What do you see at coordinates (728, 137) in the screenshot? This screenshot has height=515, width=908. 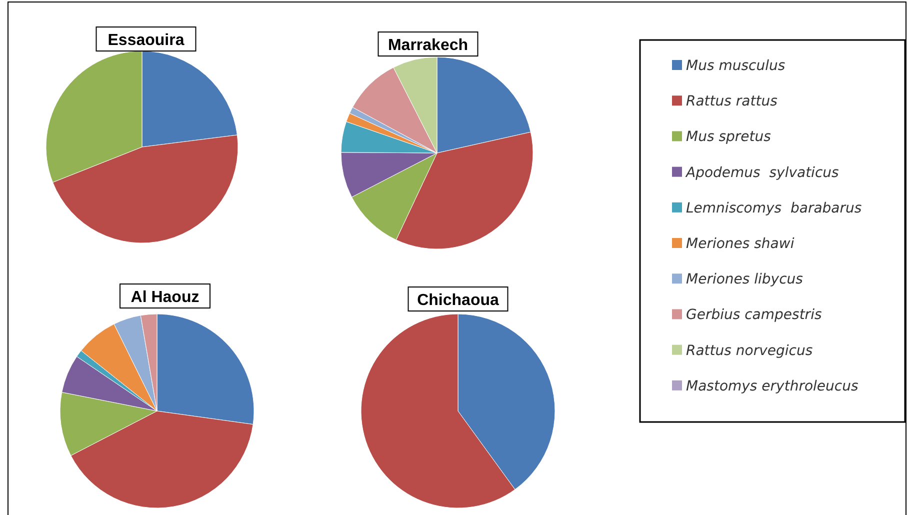 I see `legend-label: Mus spretus` at bounding box center [728, 137].